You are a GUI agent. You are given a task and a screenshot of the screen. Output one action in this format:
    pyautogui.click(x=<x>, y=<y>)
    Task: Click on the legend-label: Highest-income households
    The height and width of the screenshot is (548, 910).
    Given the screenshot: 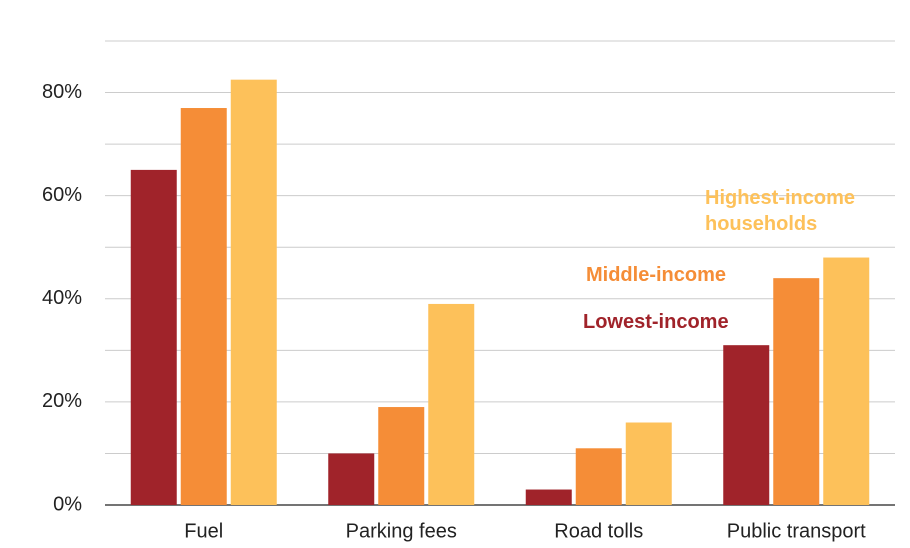 What is the action you would take?
    pyautogui.click(x=780, y=211)
    